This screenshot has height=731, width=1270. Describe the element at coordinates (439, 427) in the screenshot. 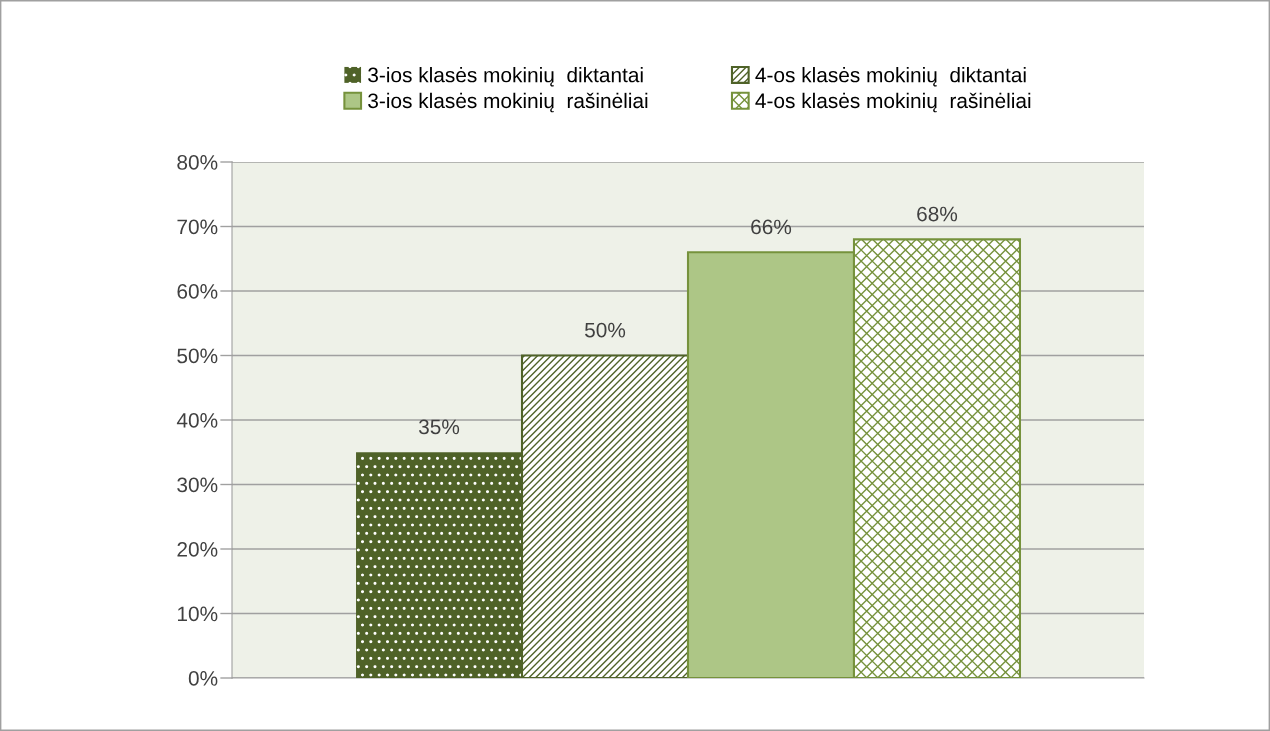

I see `data-label: 35%` at that location.